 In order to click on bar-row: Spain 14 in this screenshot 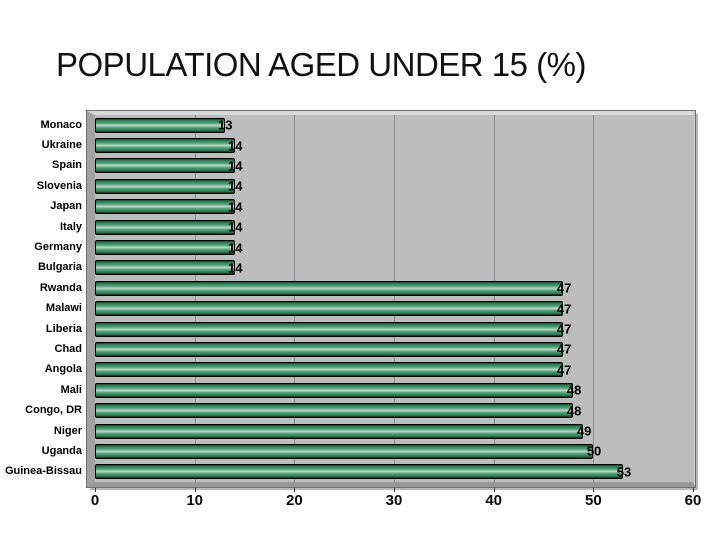, I will do `click(346, 166)`.